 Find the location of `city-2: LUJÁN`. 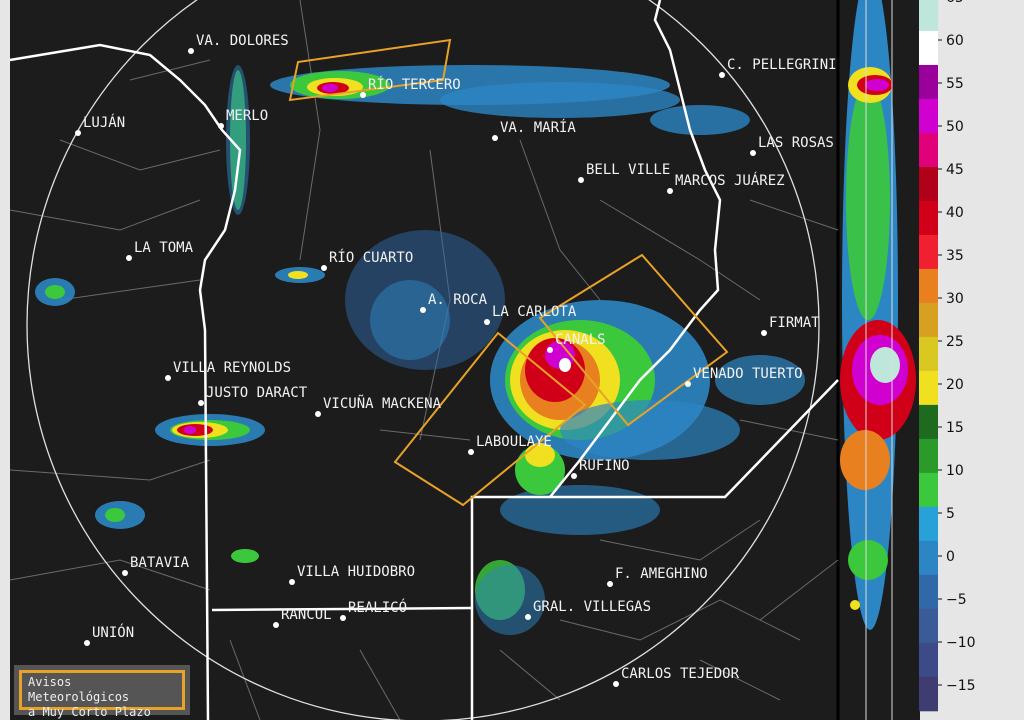

city-2: LUJÁN is located at coordinates (100, 125).